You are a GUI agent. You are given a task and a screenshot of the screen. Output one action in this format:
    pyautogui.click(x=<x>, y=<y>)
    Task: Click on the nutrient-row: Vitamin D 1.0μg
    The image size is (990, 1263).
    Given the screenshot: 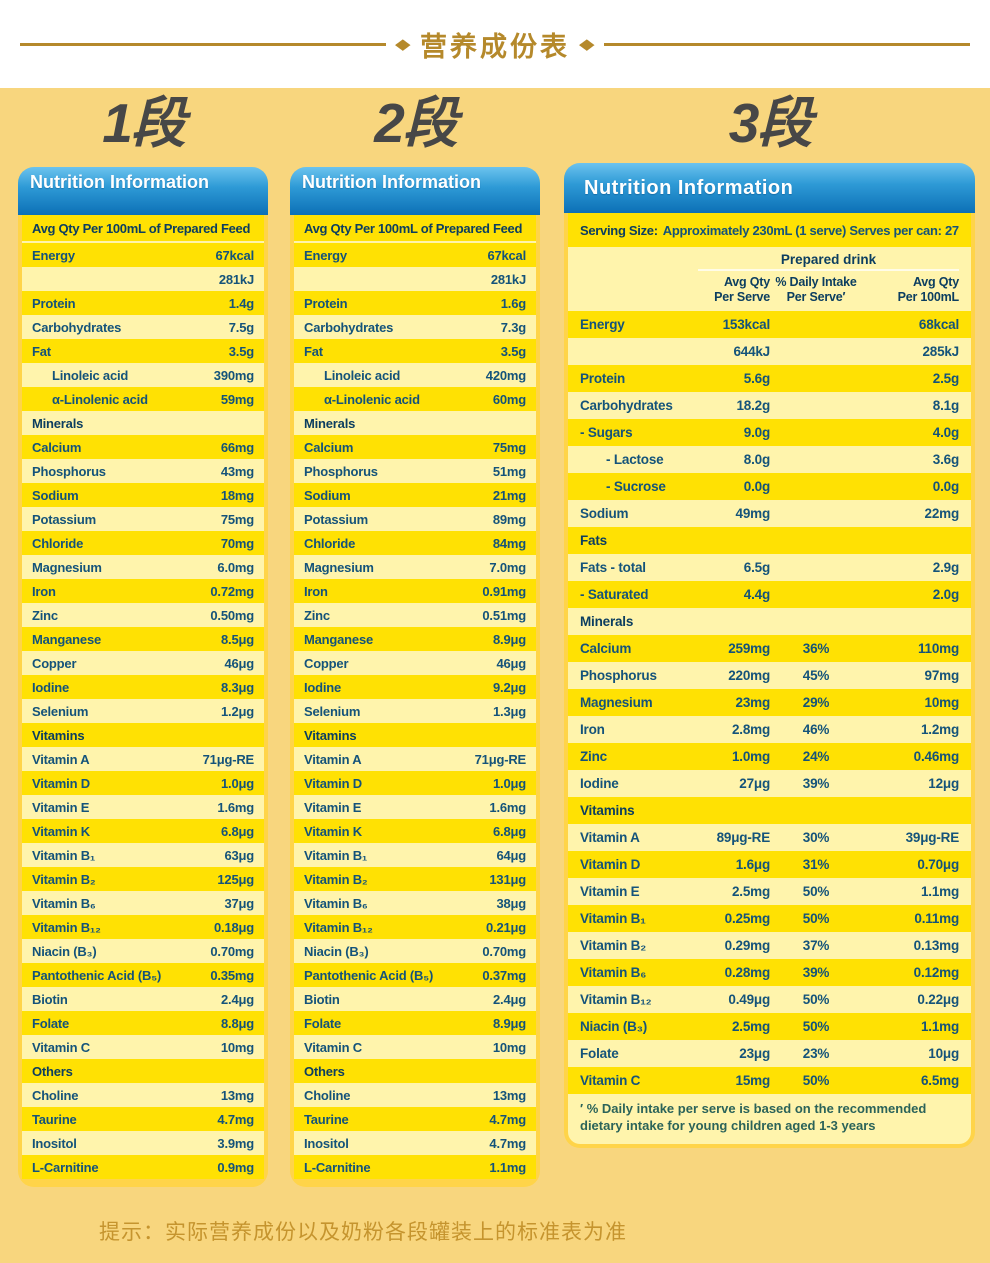 What is the action you would take?
    pyautogui.click(x=415, y=783)
    